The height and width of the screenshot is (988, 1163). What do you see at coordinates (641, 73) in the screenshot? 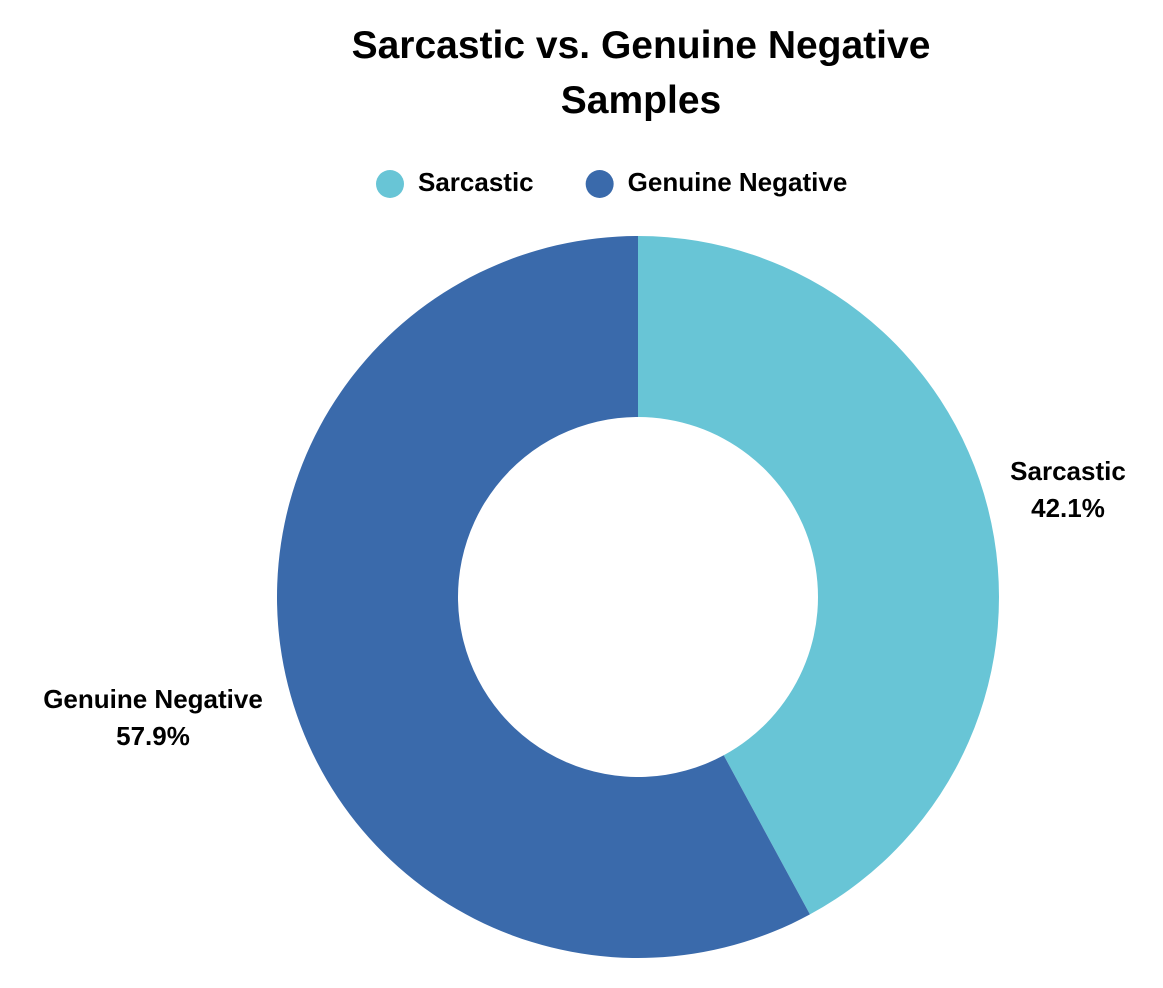
I see `chart-title: Sarcastic vs. Genuine Negative Samples` at bounding box center [641, 73].